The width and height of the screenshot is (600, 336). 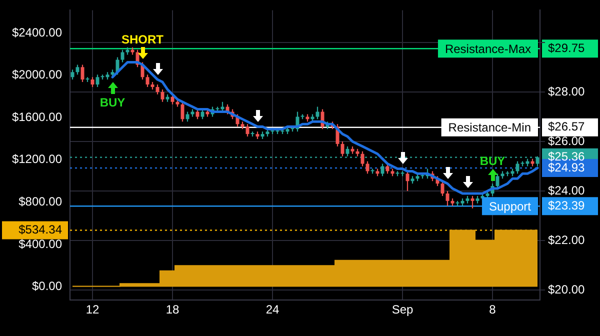 What do you see at coordinates (40, 229) in the screenshot?
I see `y-tick-label: $534.34` at bounding box center [40, 229].